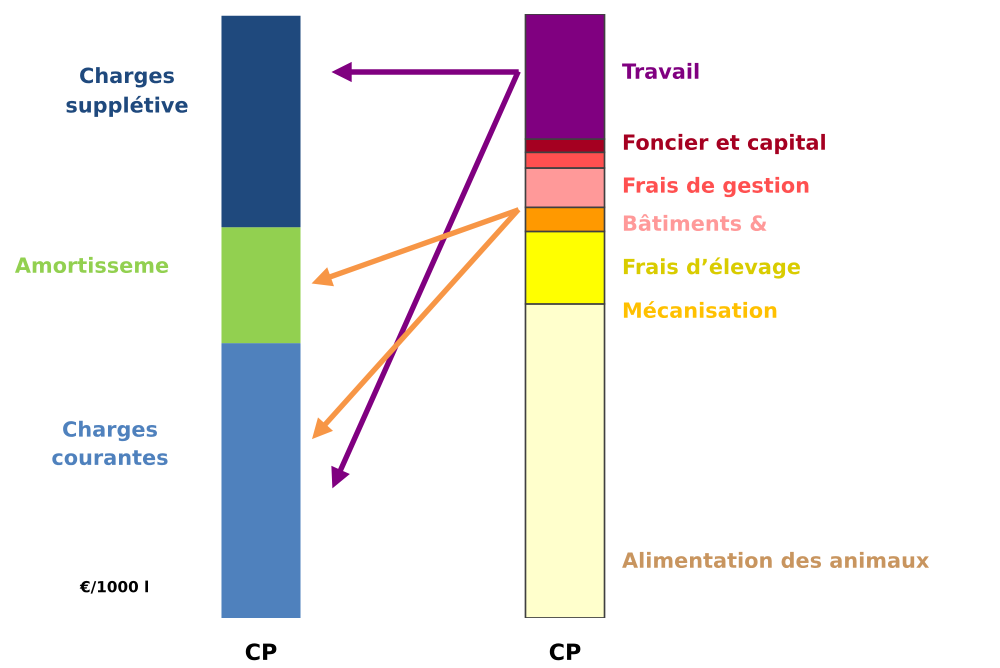 This screenshot has width=1000, height=668. What do you see at coordinates (695, 223) in the screenshot?
I see `series-label: Bâtiments &` at bounding box center [695, 223].